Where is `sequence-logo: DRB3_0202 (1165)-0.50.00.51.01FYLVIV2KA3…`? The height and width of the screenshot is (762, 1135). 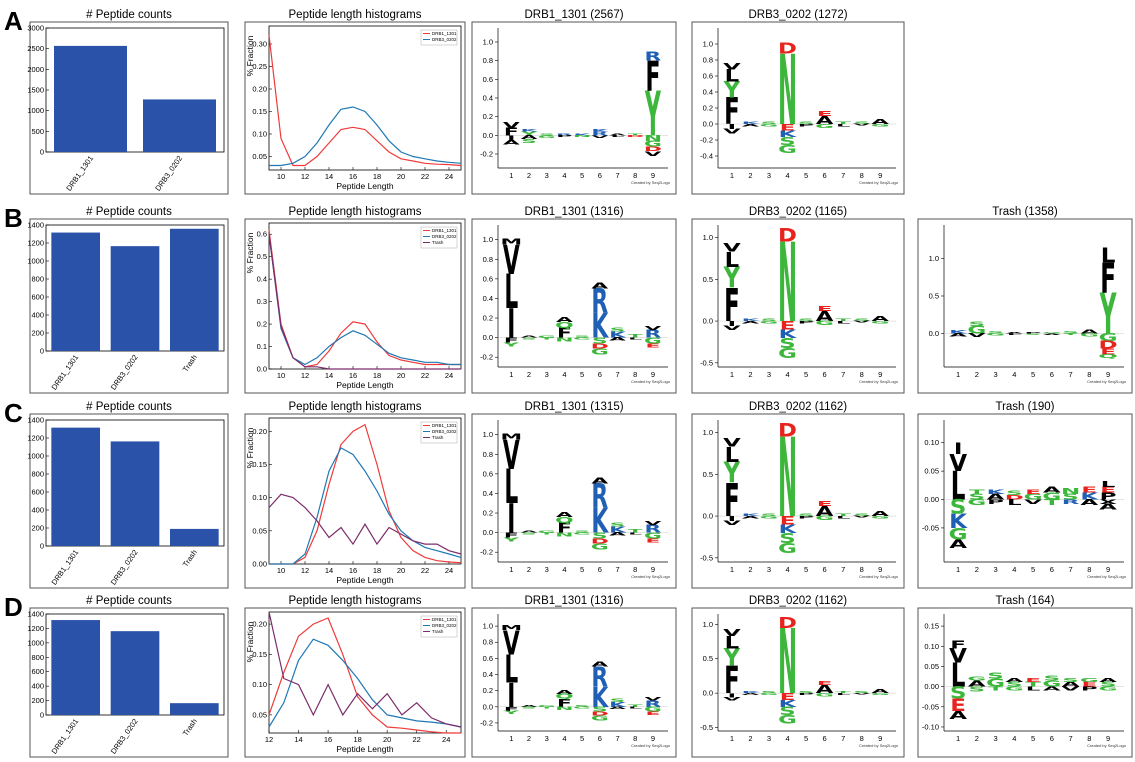
sequence-logo: DRB3_0202 (1165)-0.50.00.51.01FYLVIV2KA3… is located at coordinates (798, 300).